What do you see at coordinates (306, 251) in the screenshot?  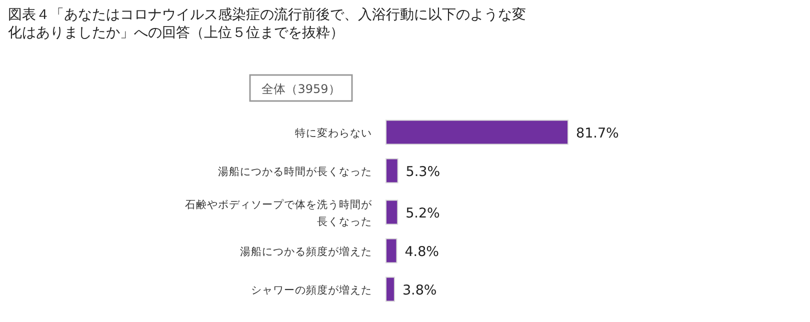 I see `y-tick-label: 湯船につかる頻度が増えた` at bounding box center [306, 251].